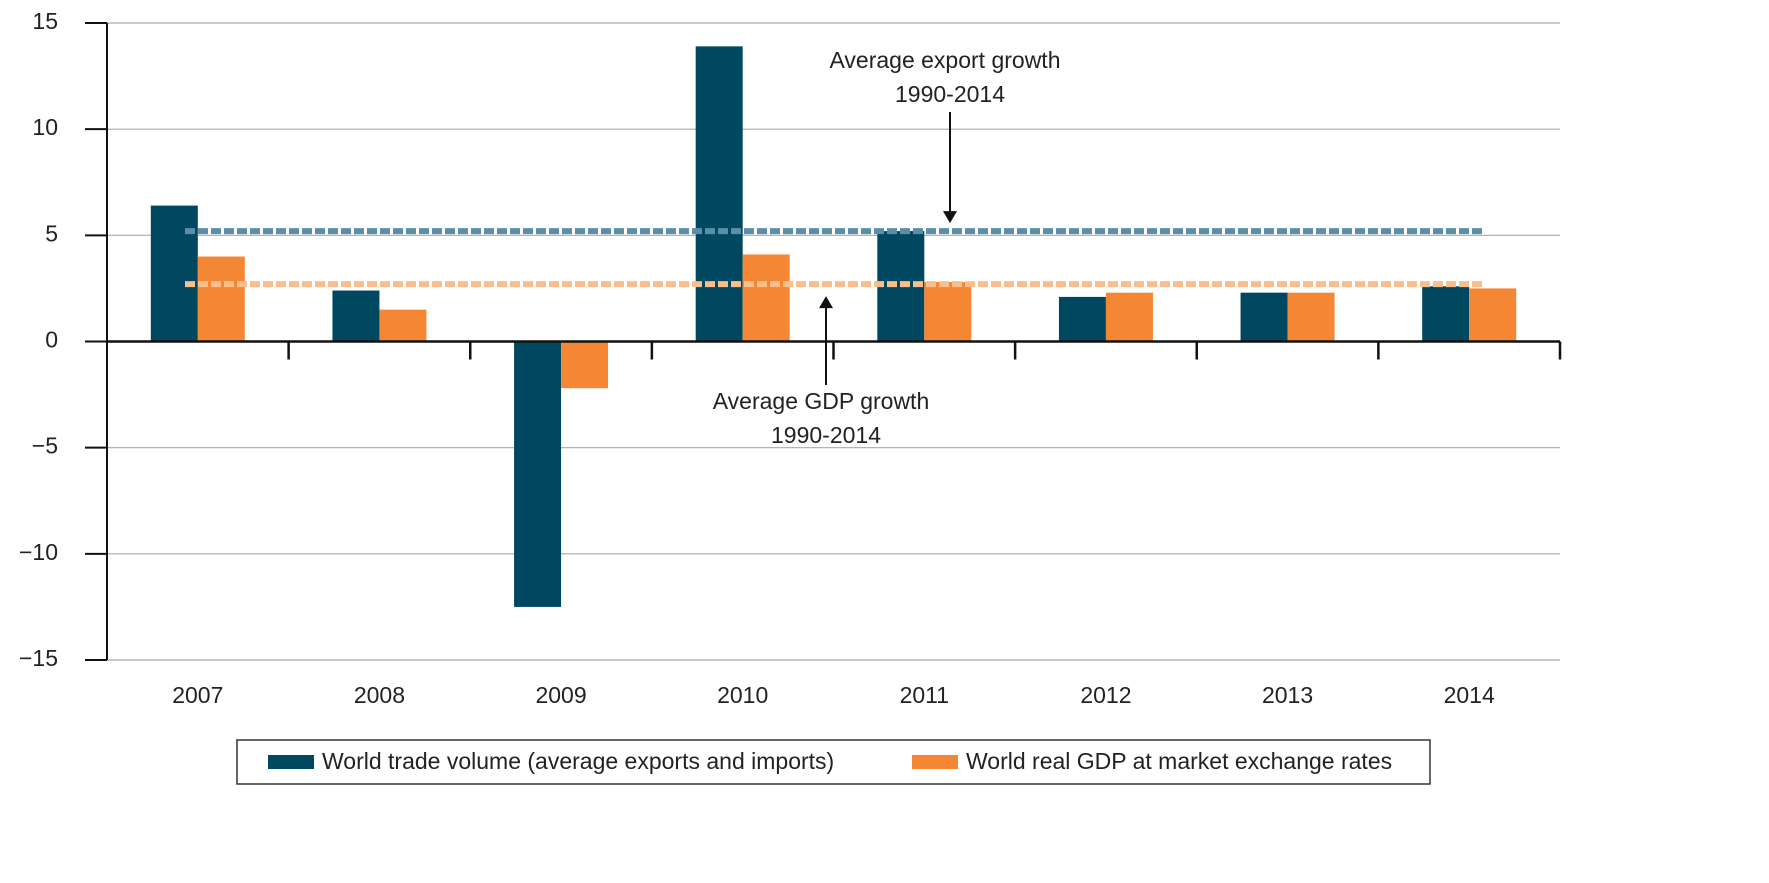  What do you see at coordinates (924, 695) in the screenshot?
I see `x-tick-label: 2011` at bounding box center [924, 695].